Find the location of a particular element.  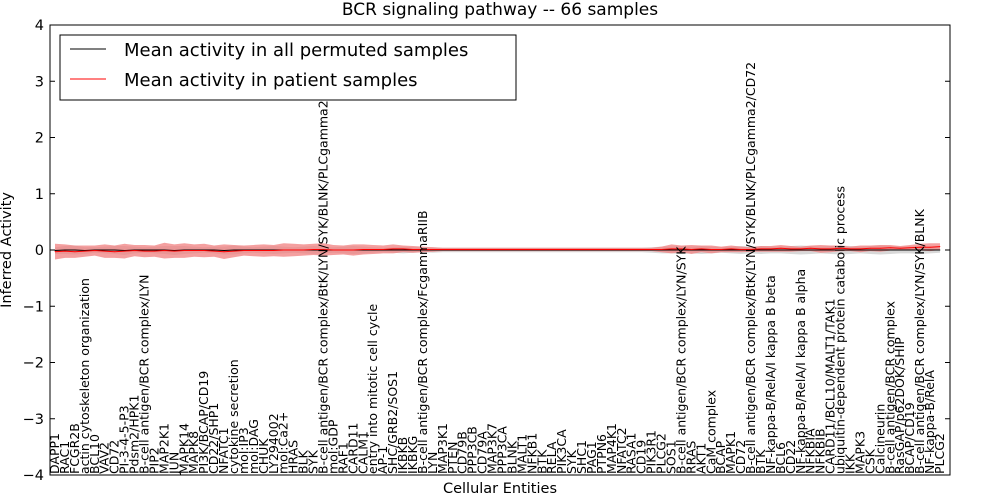

category-label: LY294002 is located at coordinates (273, 443).